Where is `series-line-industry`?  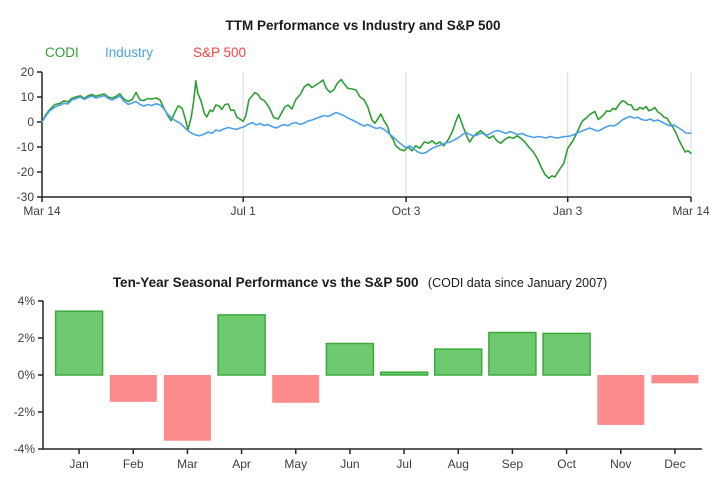 series-line-industry is located at coordinates (366, 124).